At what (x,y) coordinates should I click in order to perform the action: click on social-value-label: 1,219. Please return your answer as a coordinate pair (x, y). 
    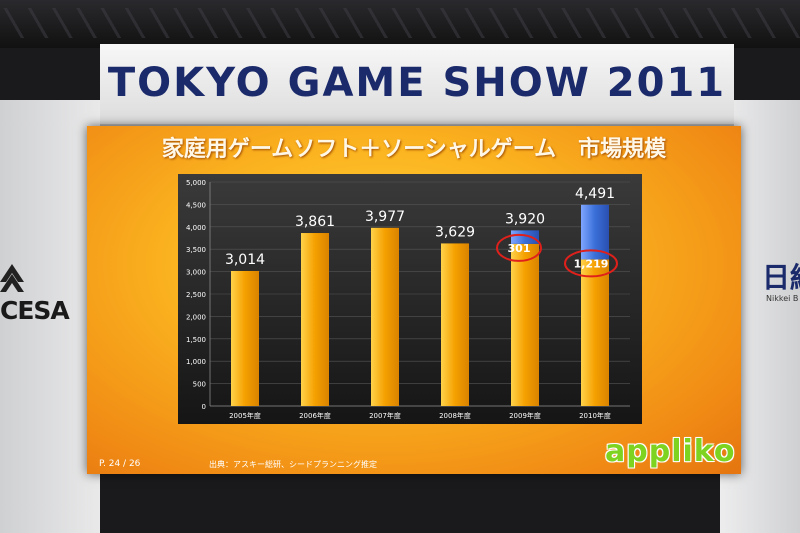
    Looking at the image, I should click on (591, 263).